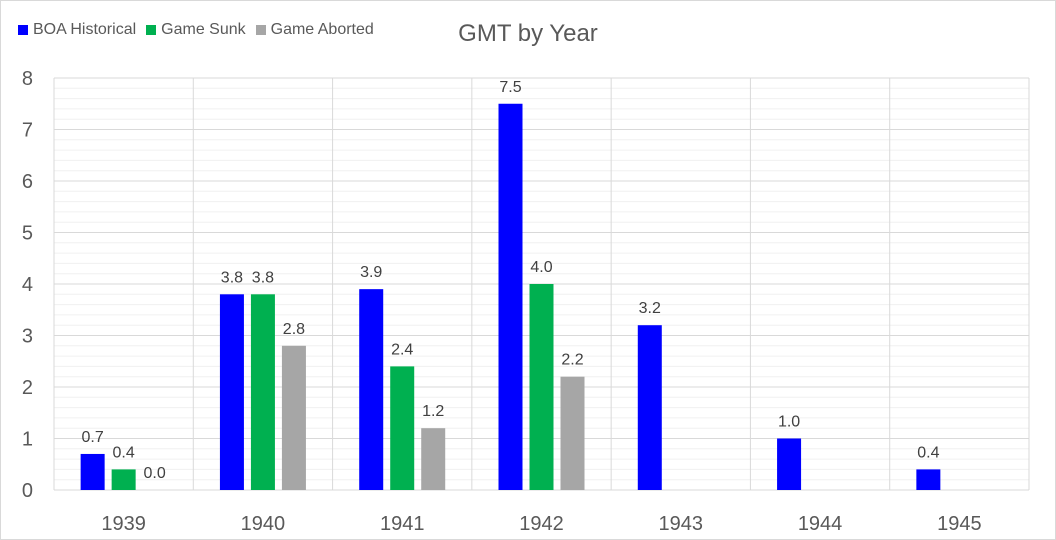  Describe the element at coordinates (528, 33) in the screenshot. I see `chart-title: GMT by Year` at that location.